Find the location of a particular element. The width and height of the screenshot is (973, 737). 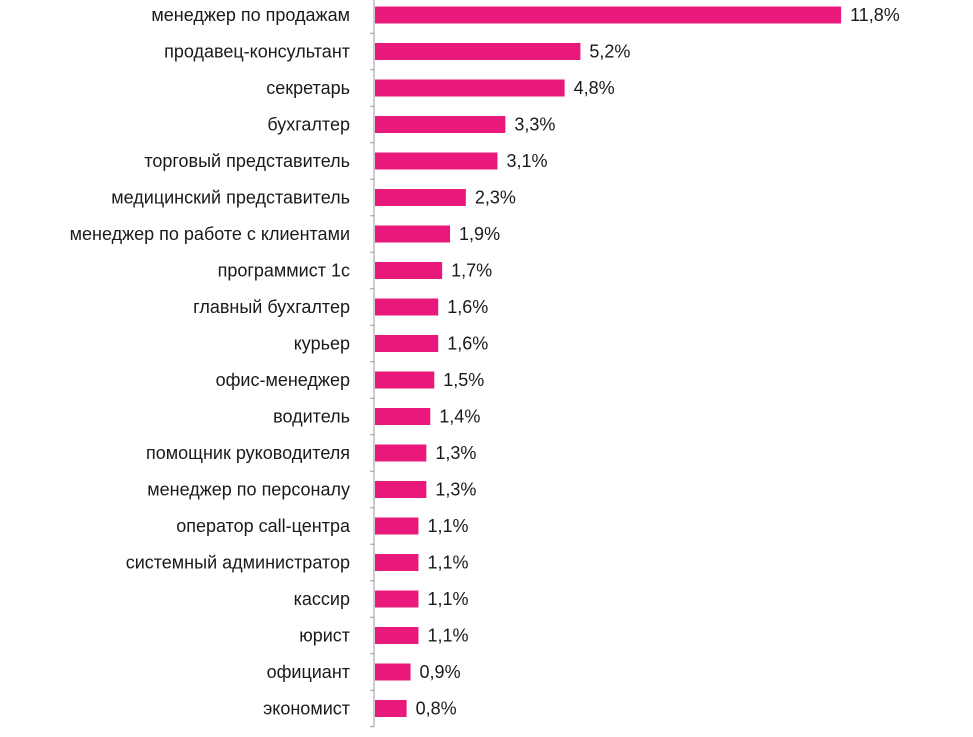

value-label: 11,8% is located at coordinates (875, 15).